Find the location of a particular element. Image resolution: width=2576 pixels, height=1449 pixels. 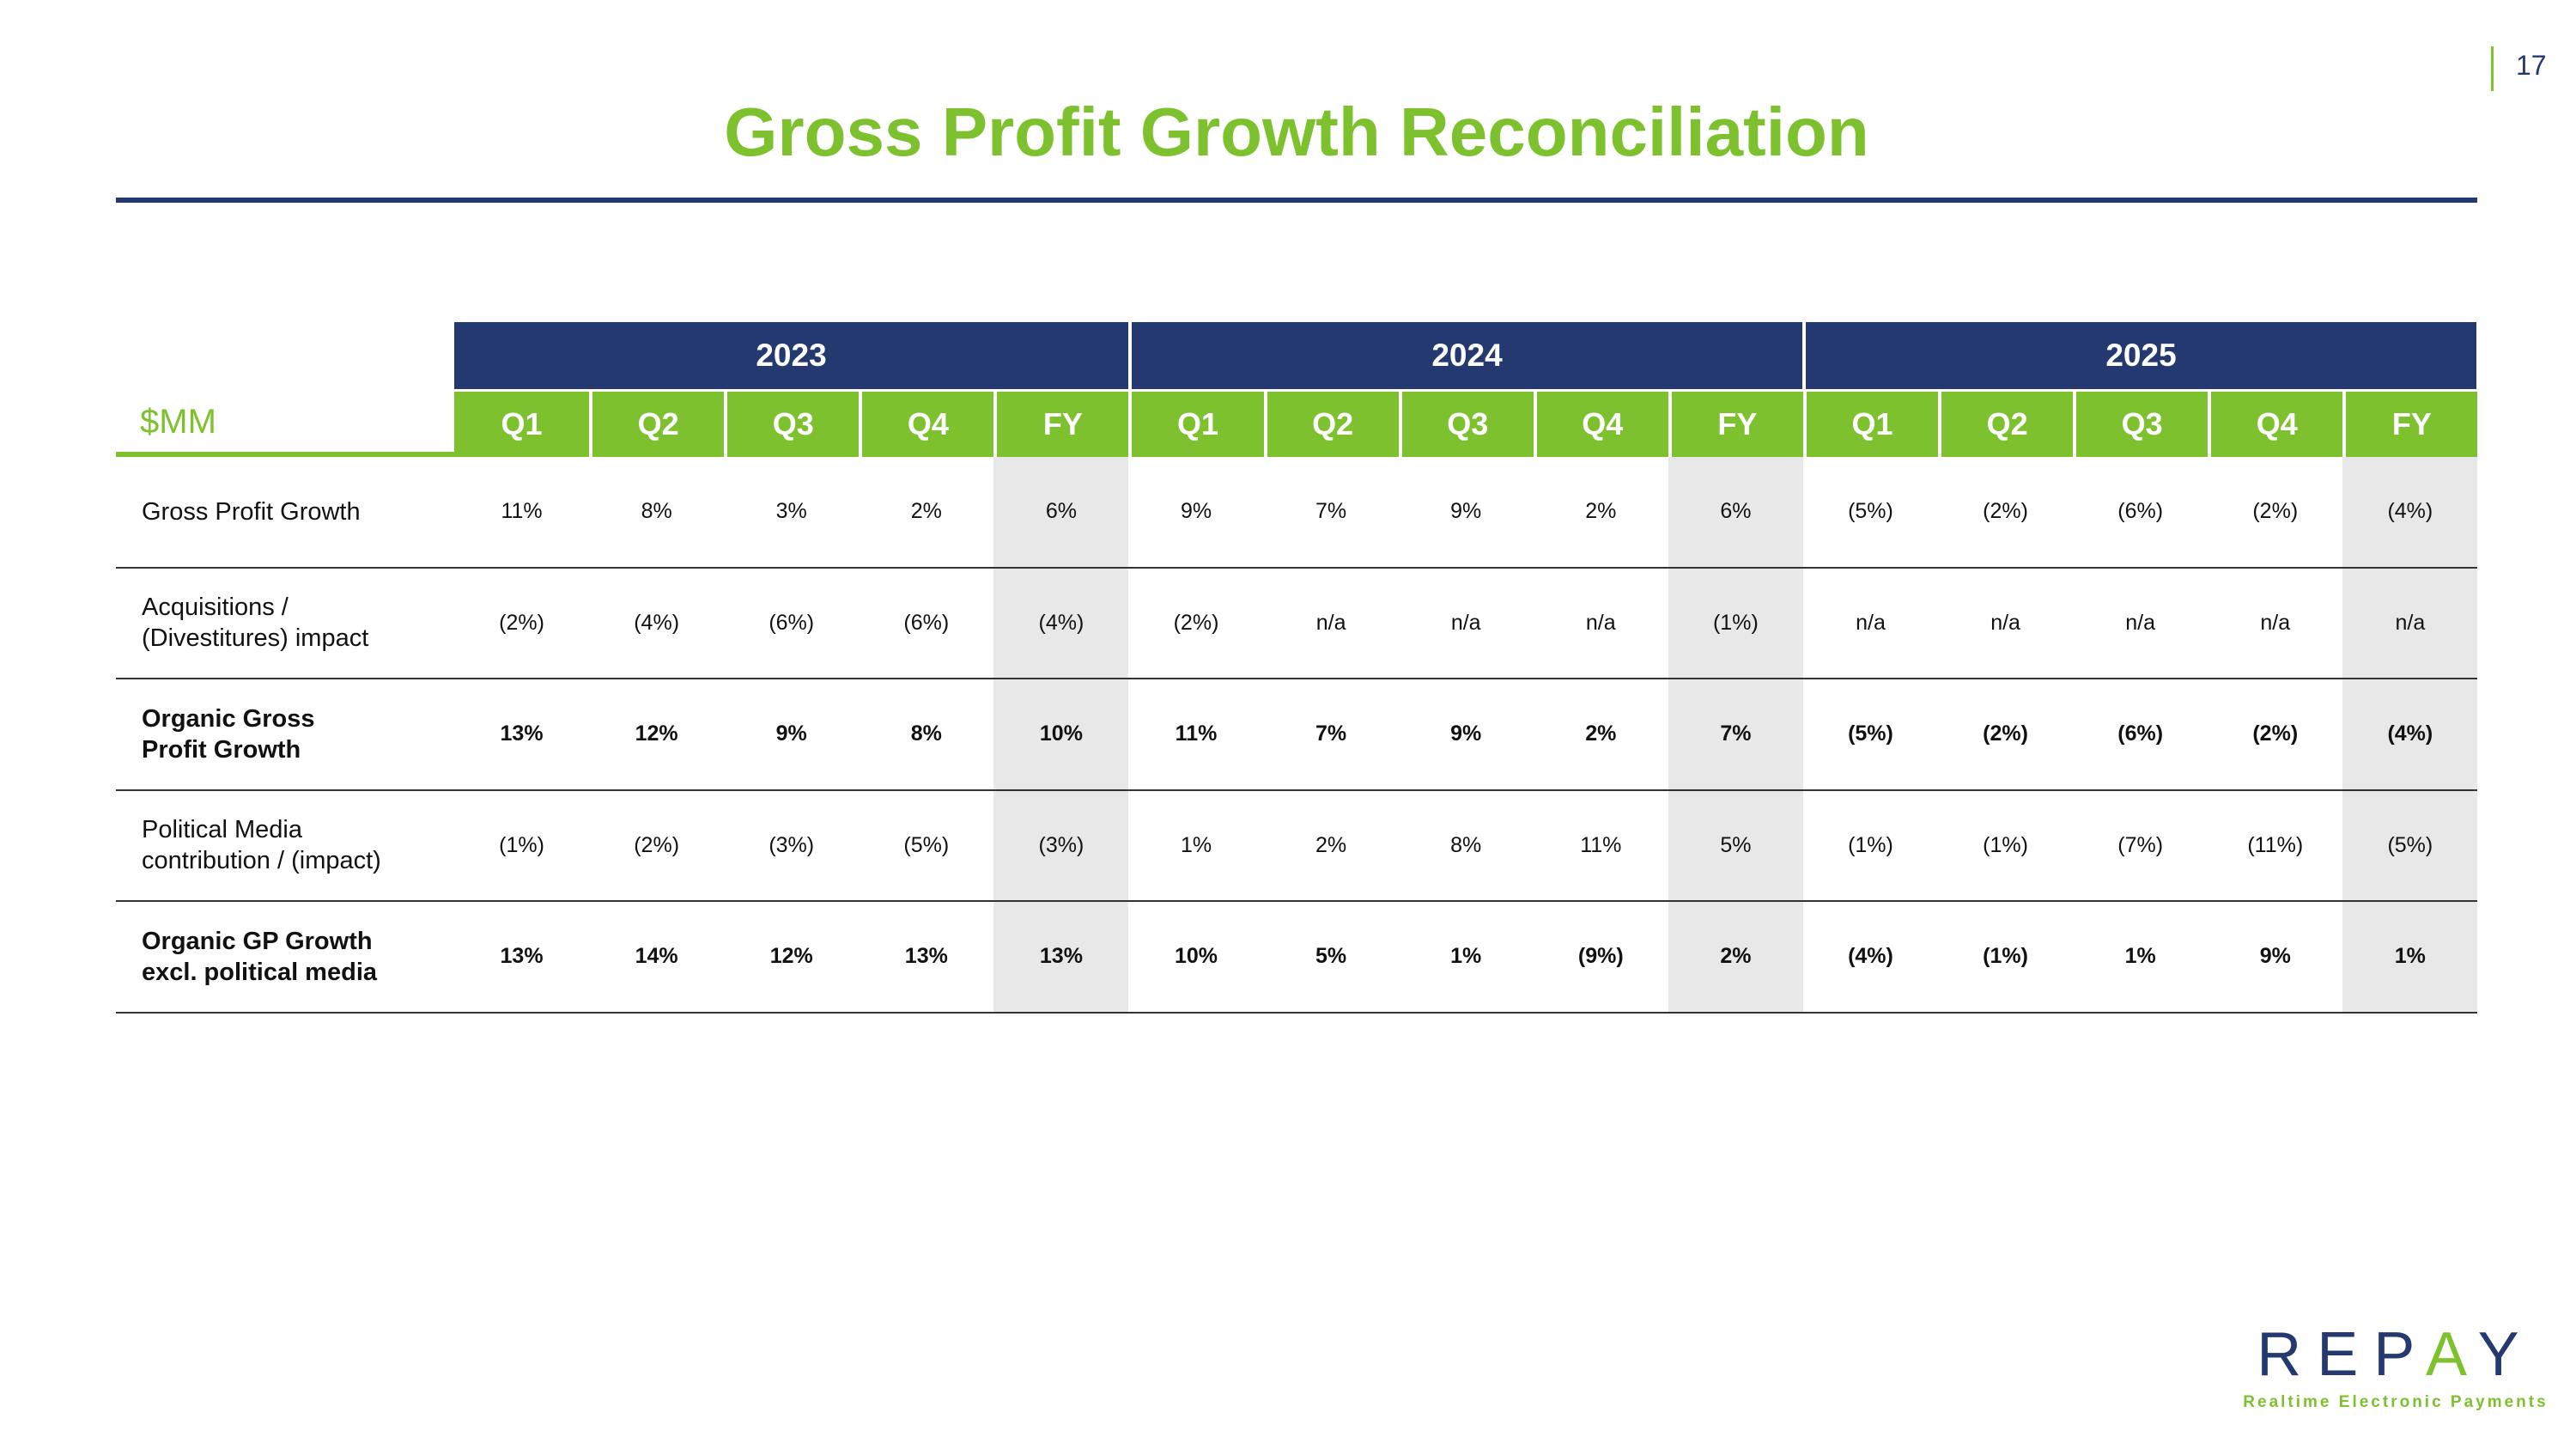

table-cell: 12% is located at coordinates (791, 956).